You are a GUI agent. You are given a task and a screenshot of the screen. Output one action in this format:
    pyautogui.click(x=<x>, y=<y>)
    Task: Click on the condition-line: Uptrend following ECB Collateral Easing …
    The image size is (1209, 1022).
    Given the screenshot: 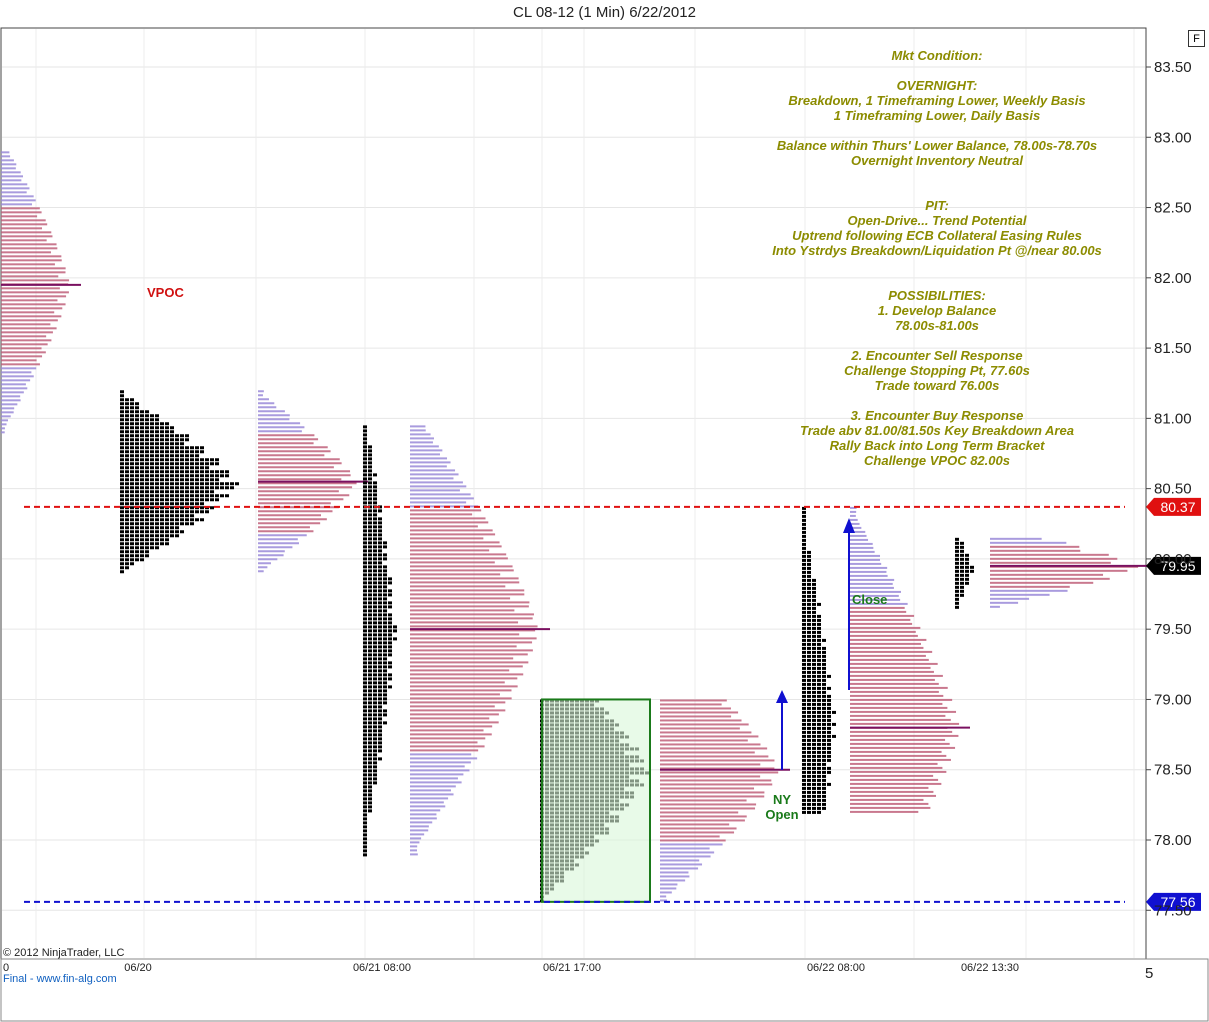 What is the action you would take?
    pyautogui.click(x=937, y=235)
    